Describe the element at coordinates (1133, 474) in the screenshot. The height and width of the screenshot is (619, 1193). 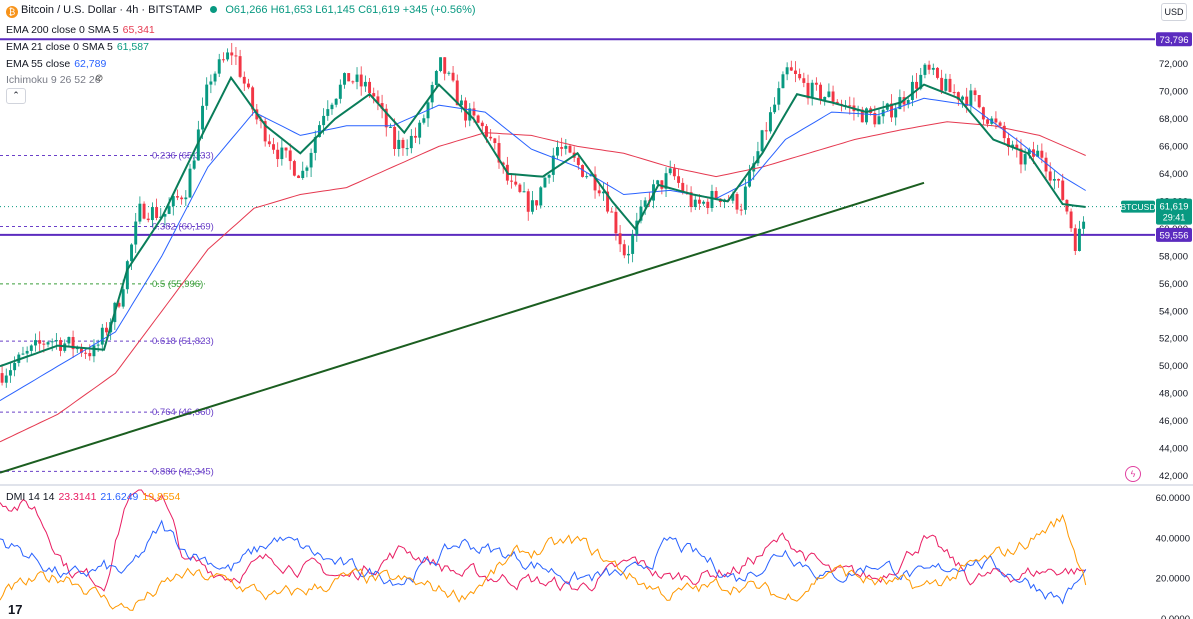
I see `lightning-icon: ϟ` at that location.